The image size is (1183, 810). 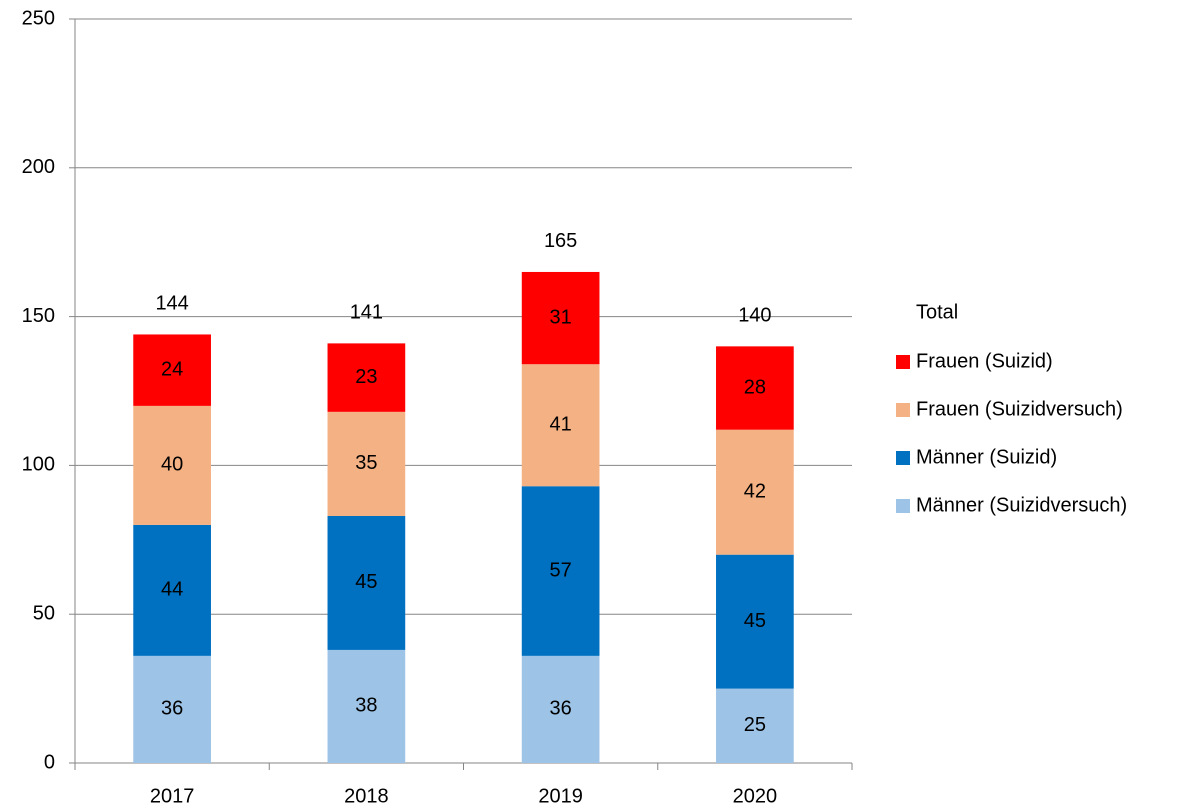 What do you see at coordinates (984, 361) in the screenshot?
I see `legend-label: Frauen (Suizid)` at bounding box center [984, 361].